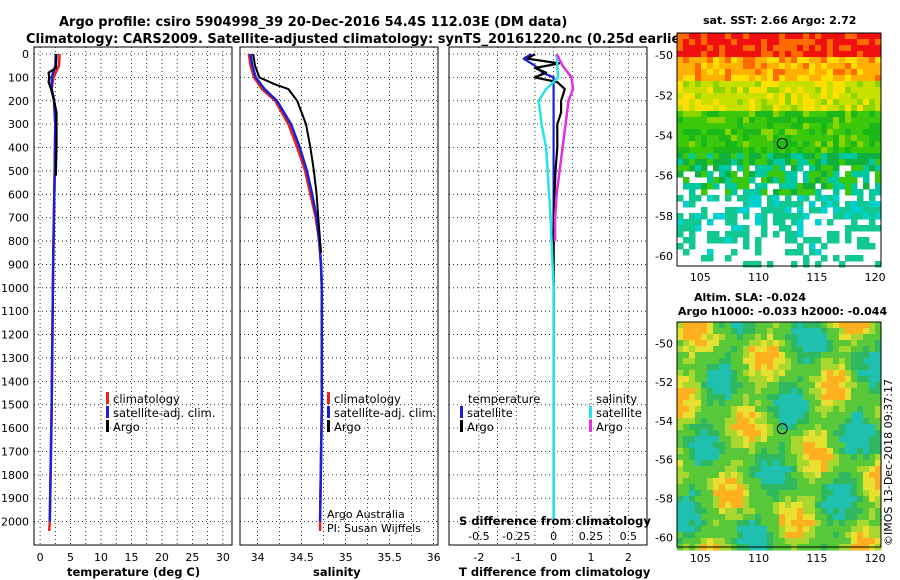  I want to click on x-tick-label: 30, so click(223, 557).